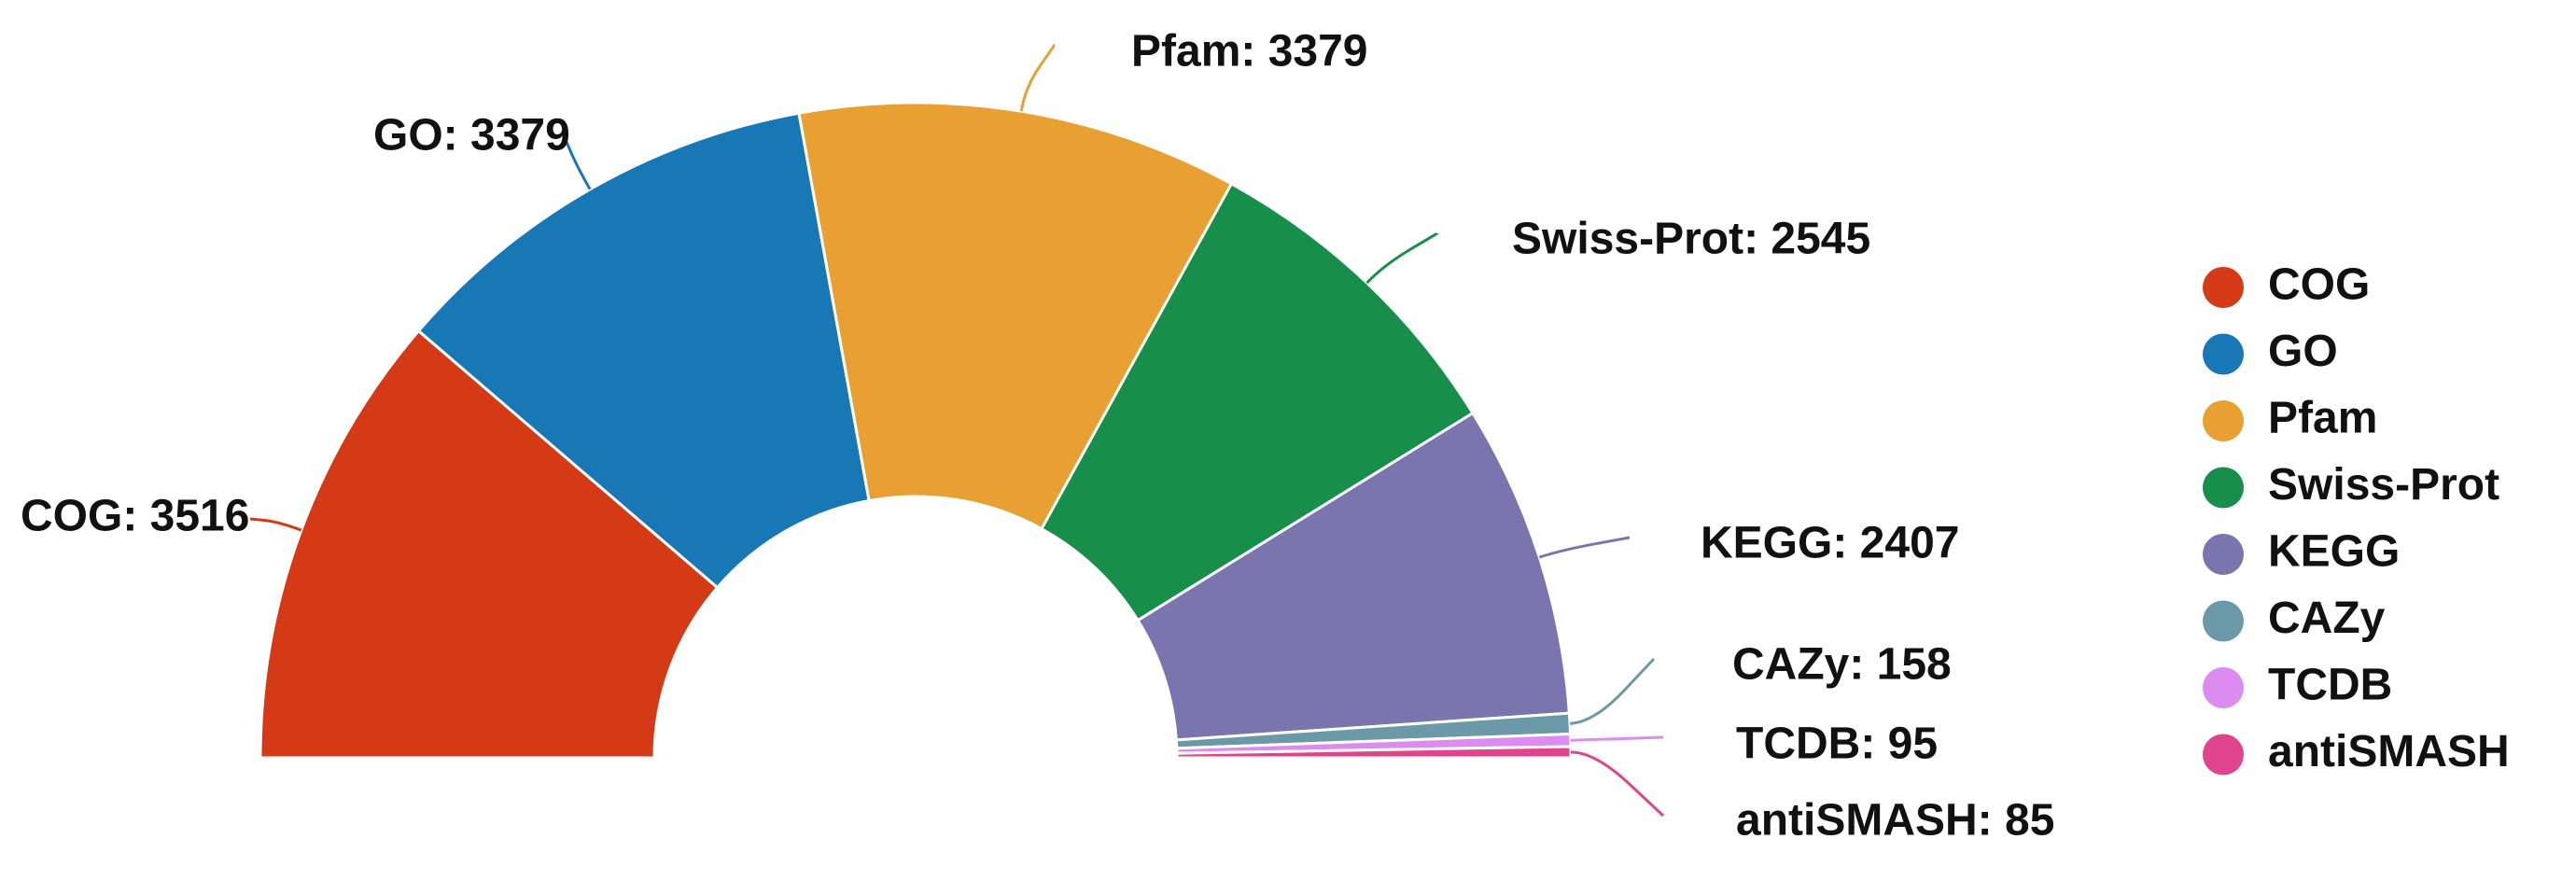  What do you see at coordinates (1584, 547) in the screenshot?
I see `leader-line-kegg` at bounding box center [1584, 547].